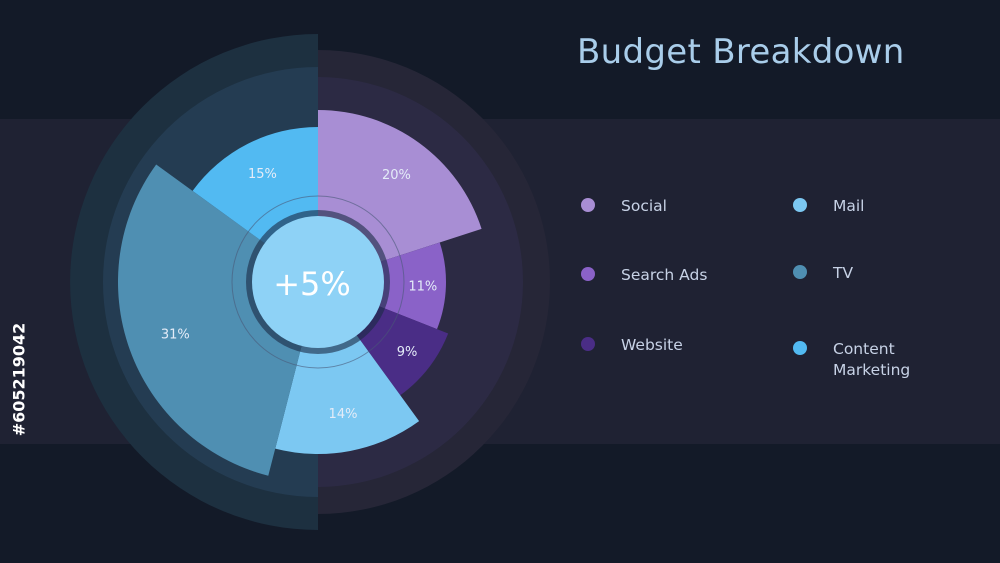 This screenshot has height=563, width=1000. I want to click on slice-website, so click(401, 350).